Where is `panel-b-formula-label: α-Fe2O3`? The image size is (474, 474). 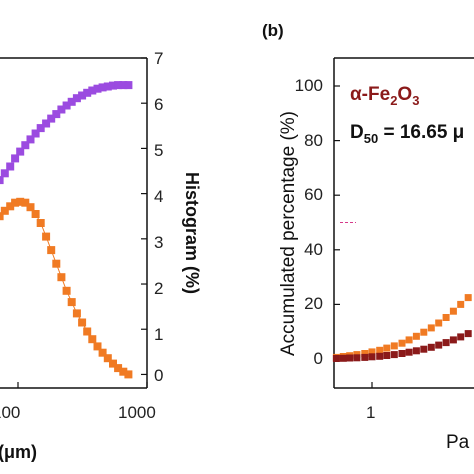
panel-b-formula-label: α-Fe2O3 is located at coordinates (384, 96).